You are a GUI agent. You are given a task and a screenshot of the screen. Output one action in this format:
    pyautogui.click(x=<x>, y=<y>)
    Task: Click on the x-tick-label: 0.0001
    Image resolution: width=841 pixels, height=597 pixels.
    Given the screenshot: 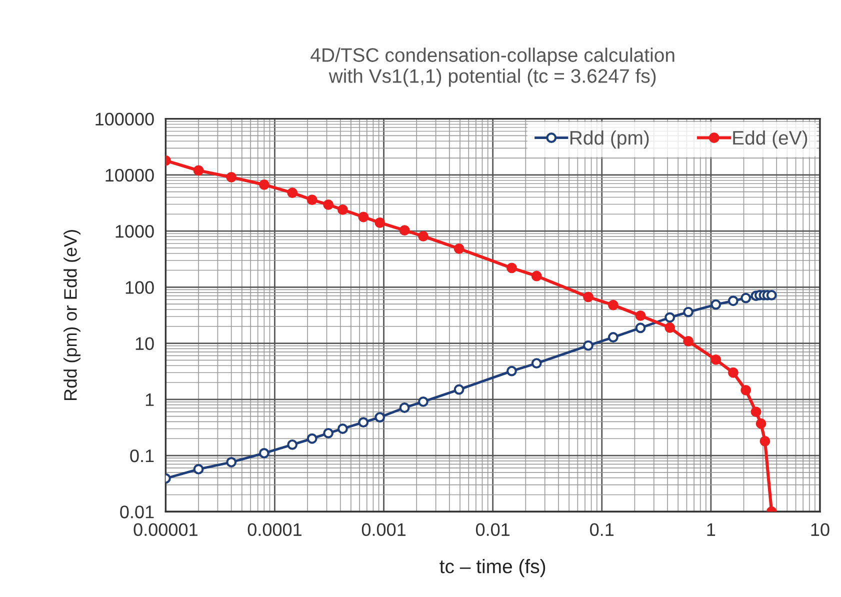 What is the action you would take?
    pyautogui.click(x=275, y=529)
    